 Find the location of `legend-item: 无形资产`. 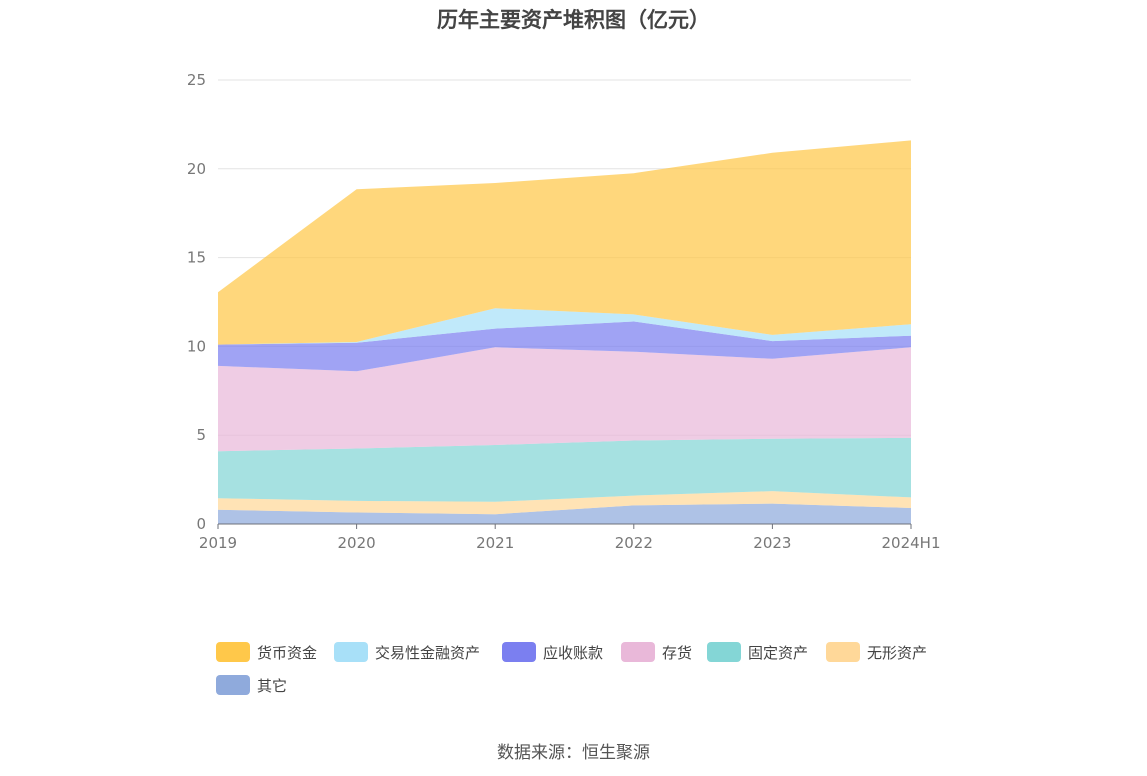

legend-item: 无形资产 is located at coordinates (876, 652).